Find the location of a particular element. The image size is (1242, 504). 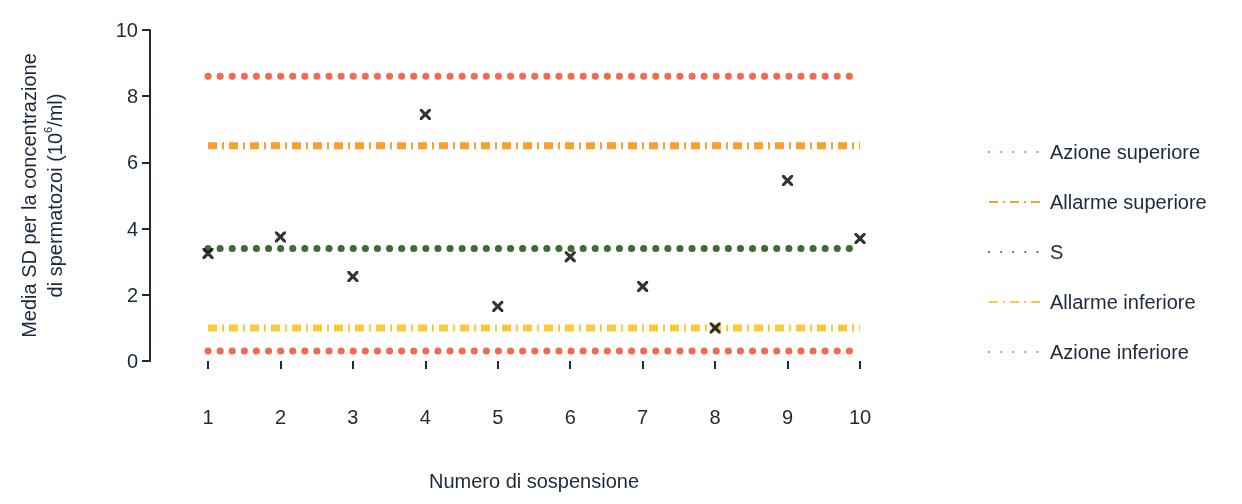

legend-label: Allarme inferiore is located at coordinates (1123, 302).